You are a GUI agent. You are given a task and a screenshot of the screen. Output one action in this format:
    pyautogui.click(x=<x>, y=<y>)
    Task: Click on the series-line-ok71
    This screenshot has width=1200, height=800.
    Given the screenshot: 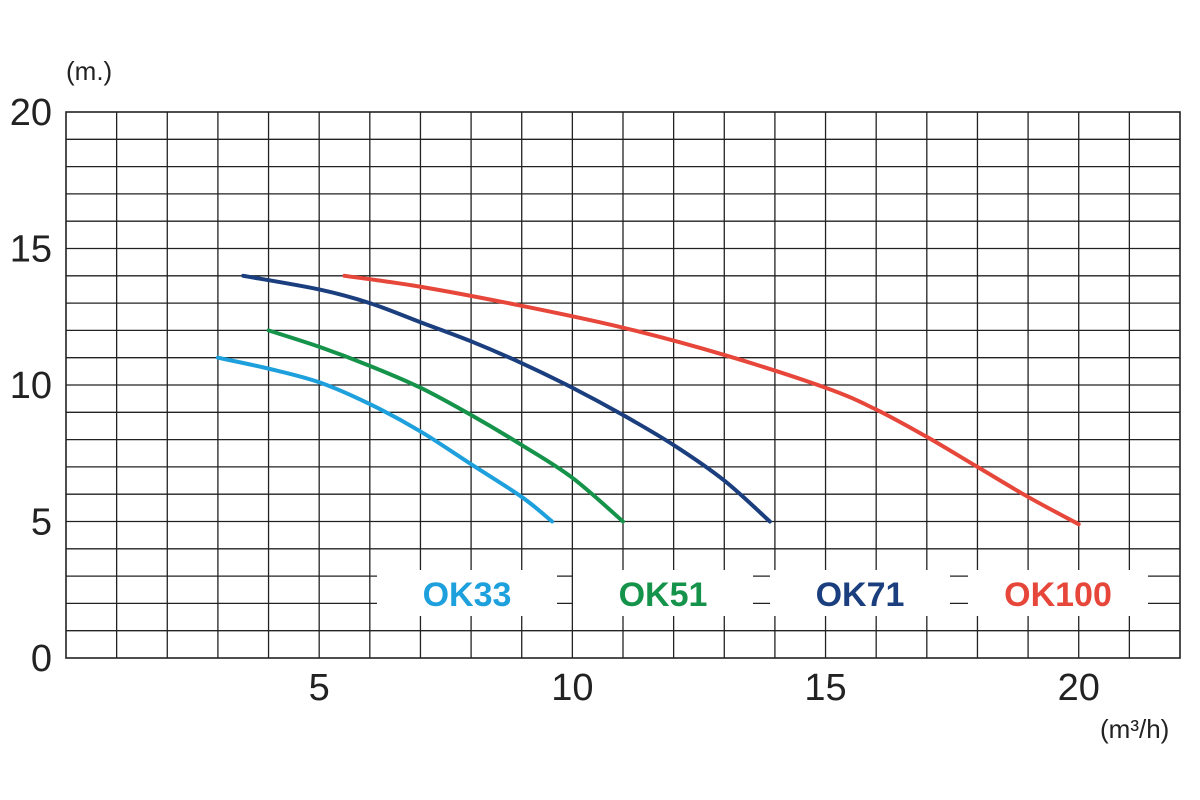 What is the action you would take?
    pyautogui.click(x=506, y=398)
    